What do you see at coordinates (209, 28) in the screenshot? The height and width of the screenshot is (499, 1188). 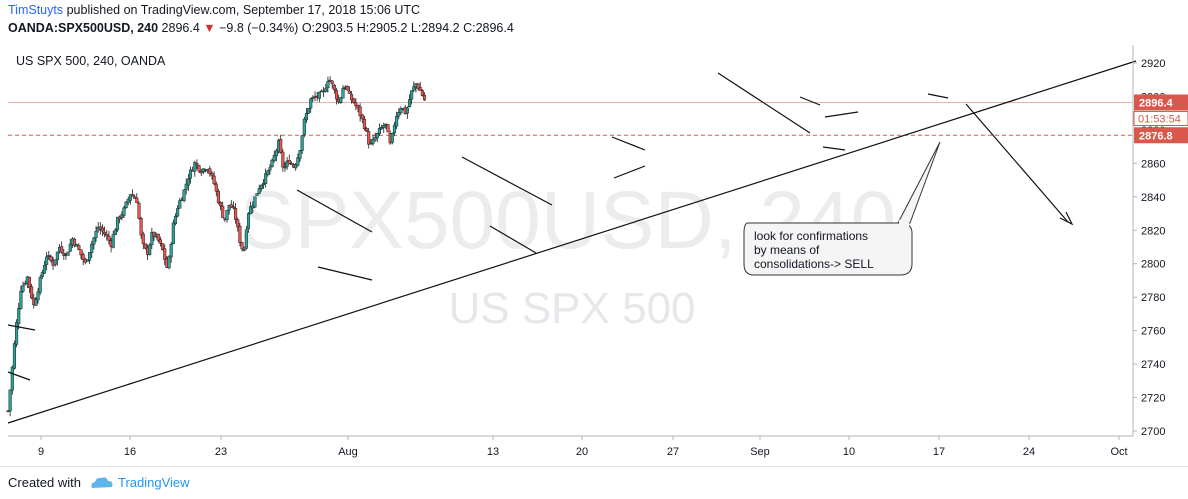 I see `down-arrow-icon: ▼` at bounding box center [209, 28].